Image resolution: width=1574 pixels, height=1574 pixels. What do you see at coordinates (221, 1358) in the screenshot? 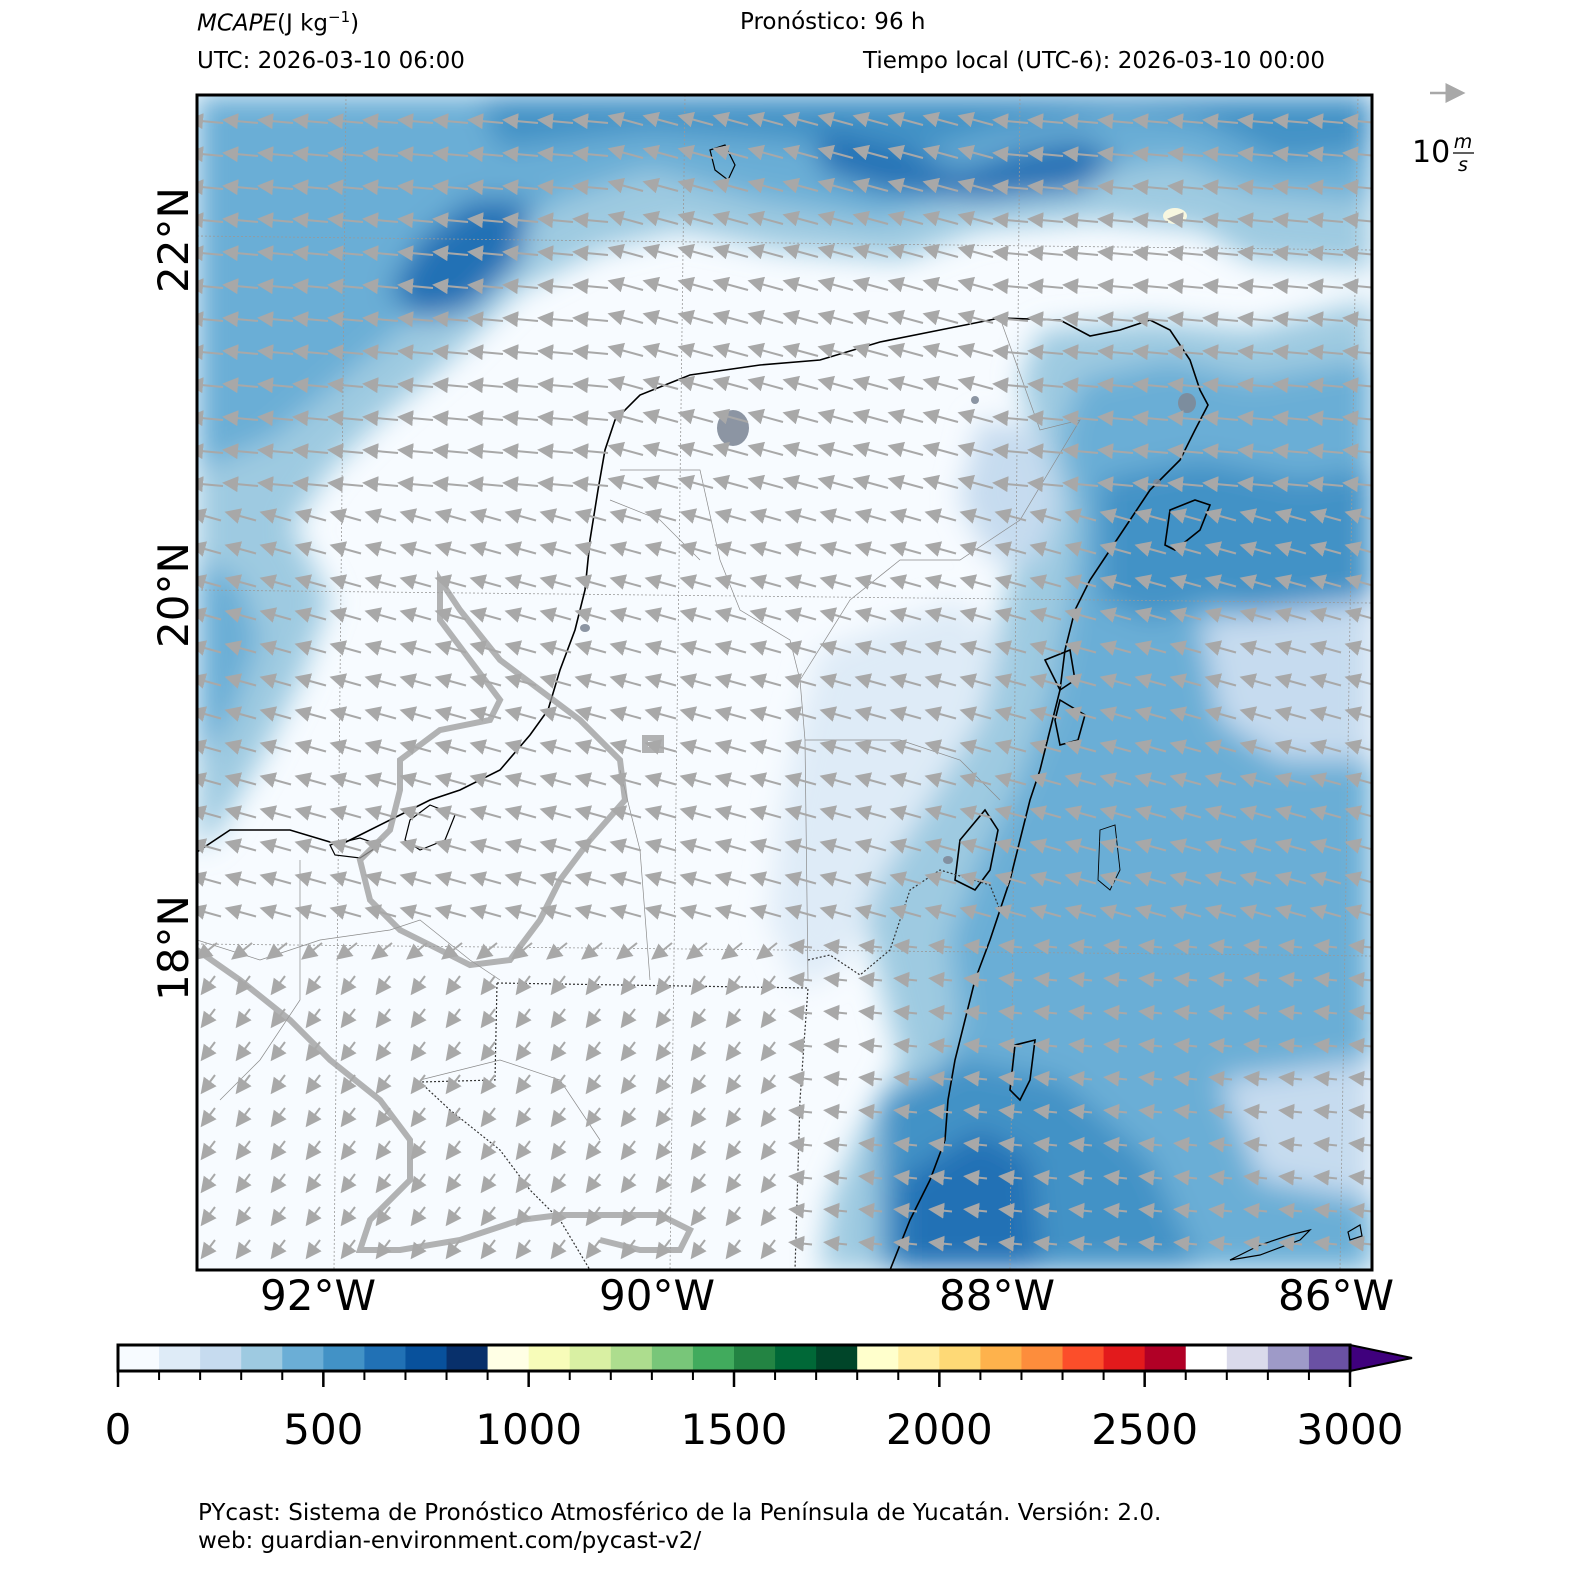
I see `colorbar-bin` at bounding box center [221, 1358].